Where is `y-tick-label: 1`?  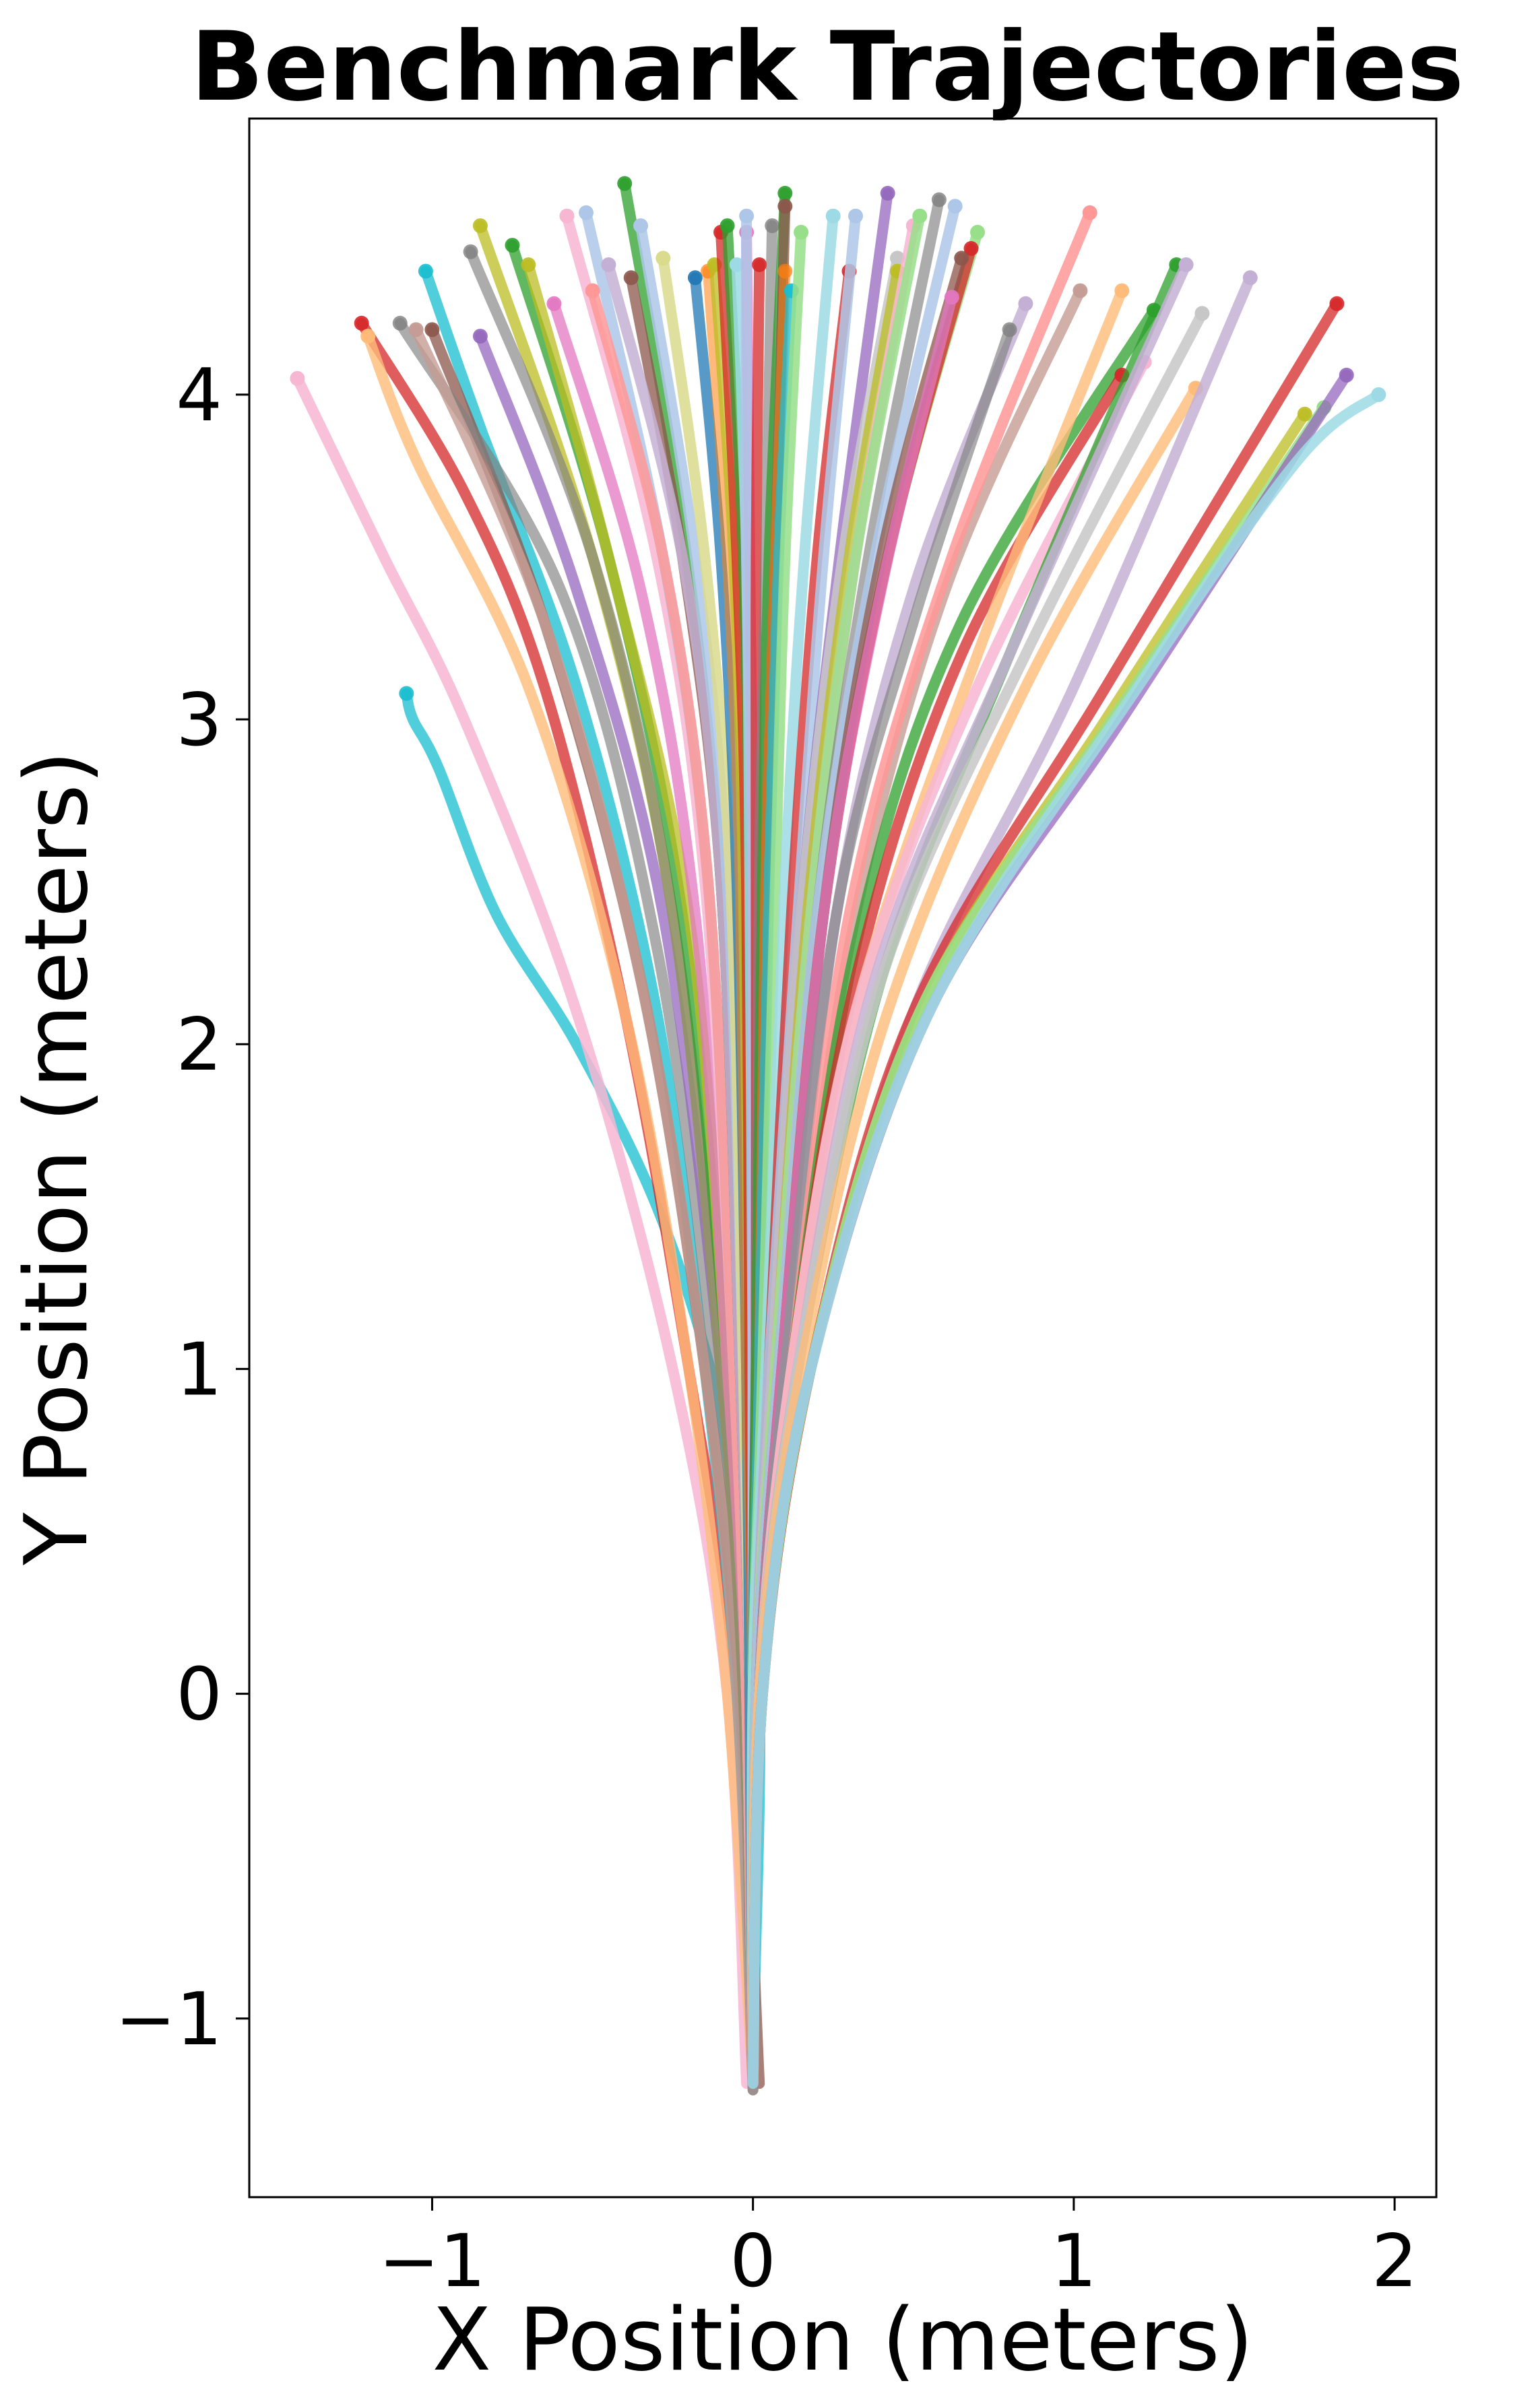
y-tick-label: 1 is located at coordinates (199, 1370).